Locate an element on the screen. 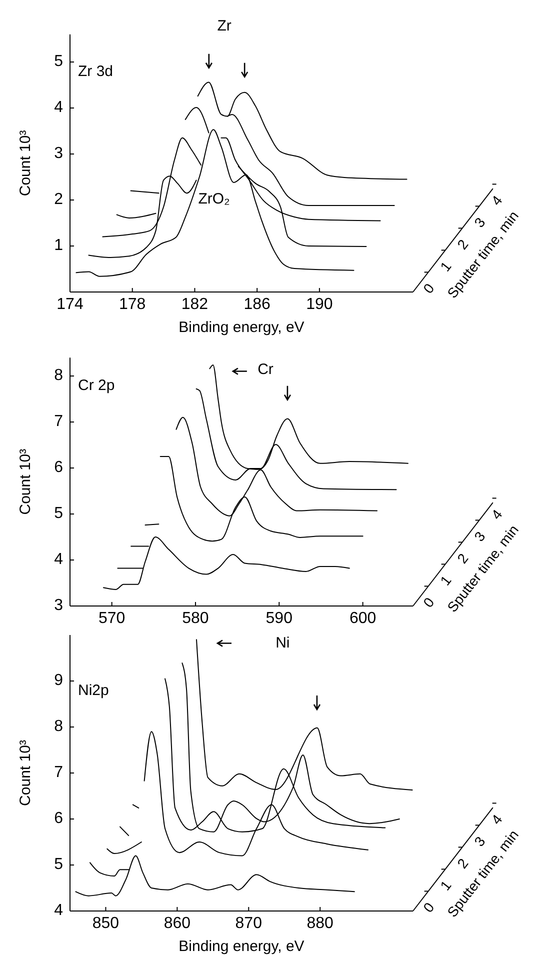 This screenshot has width=545, height=971. annotation: Zr is located at coordinates (224, 26).